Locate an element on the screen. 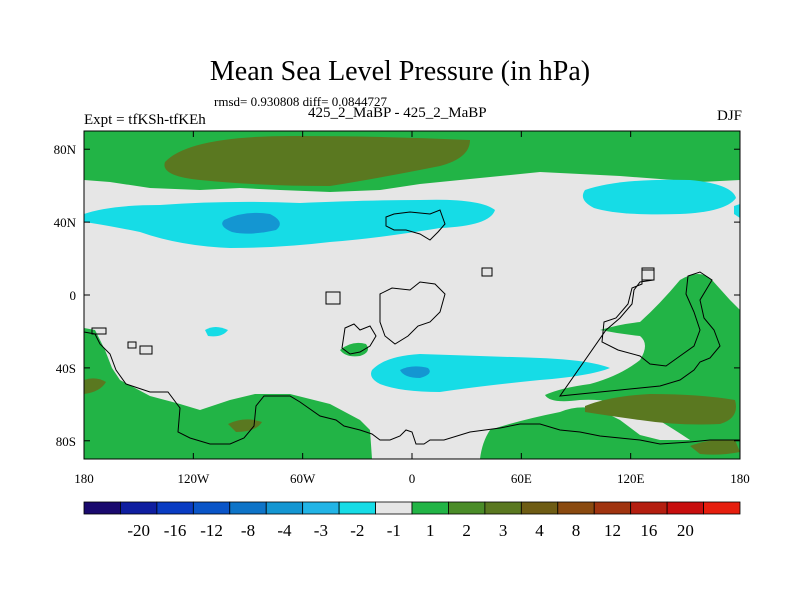  stats-label: rmsd= 0.930808 diff= 0.0844727 is located at coordinates (300, 101).